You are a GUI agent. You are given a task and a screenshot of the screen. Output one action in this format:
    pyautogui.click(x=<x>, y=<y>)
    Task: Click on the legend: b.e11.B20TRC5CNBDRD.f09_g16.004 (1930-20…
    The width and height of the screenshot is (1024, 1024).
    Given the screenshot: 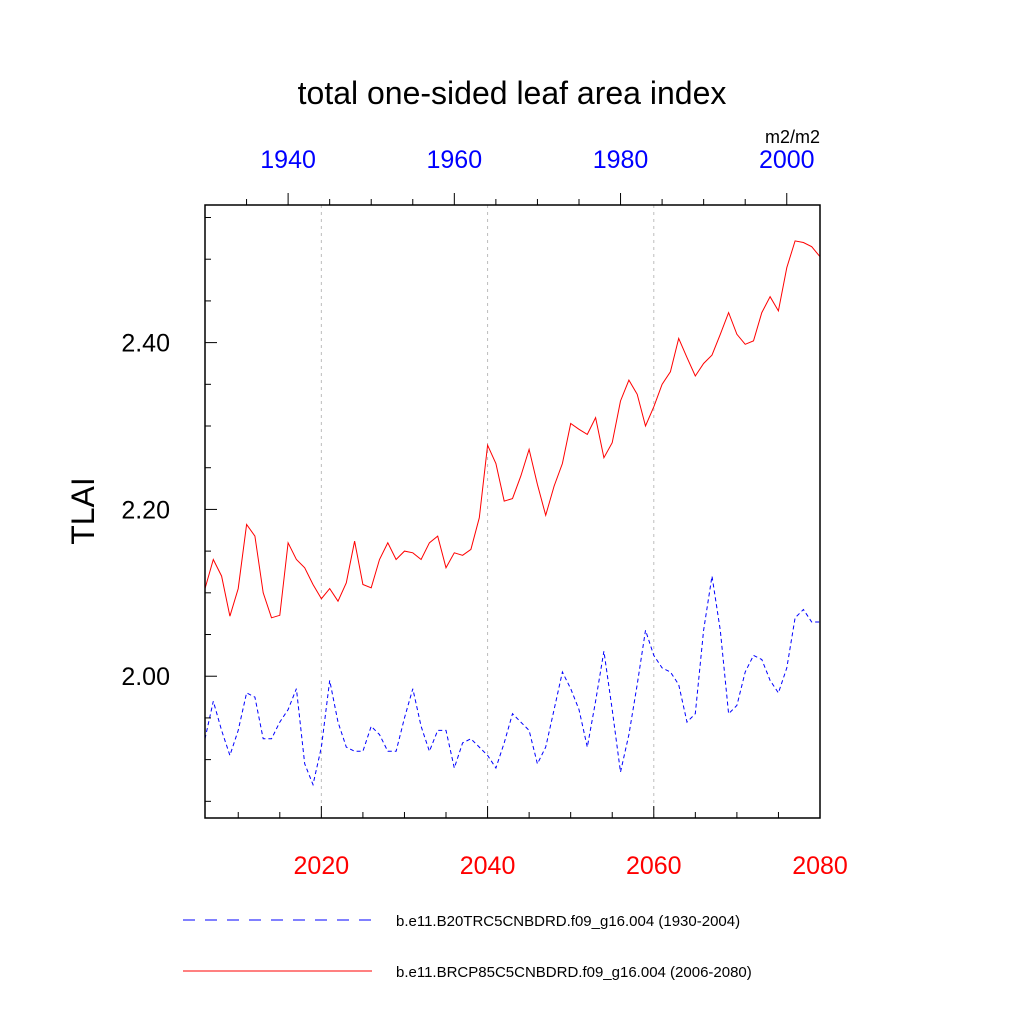 What is the action you would take?
    pyautogui.click(x=467, y=947)
    